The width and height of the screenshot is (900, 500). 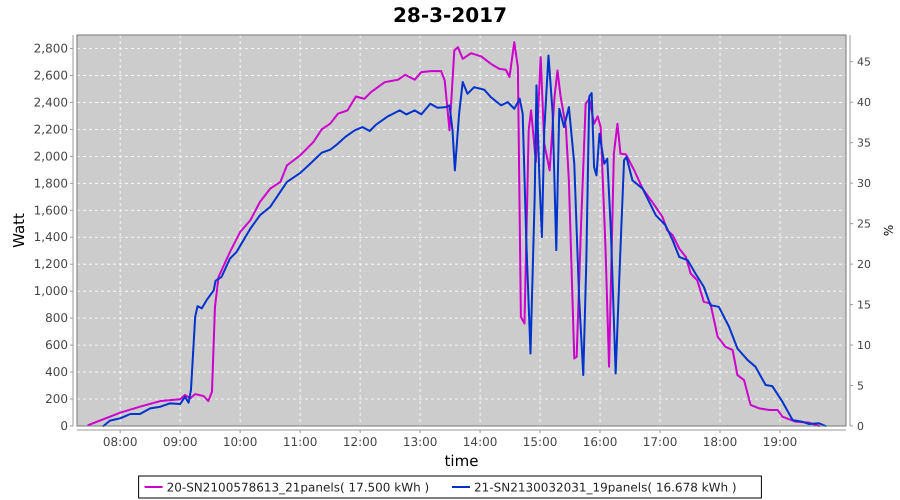 What do you see at coordinates (860, 426) in the screenshot?
I see `y2-tick-label: 0` at bounding box center [860, 426].